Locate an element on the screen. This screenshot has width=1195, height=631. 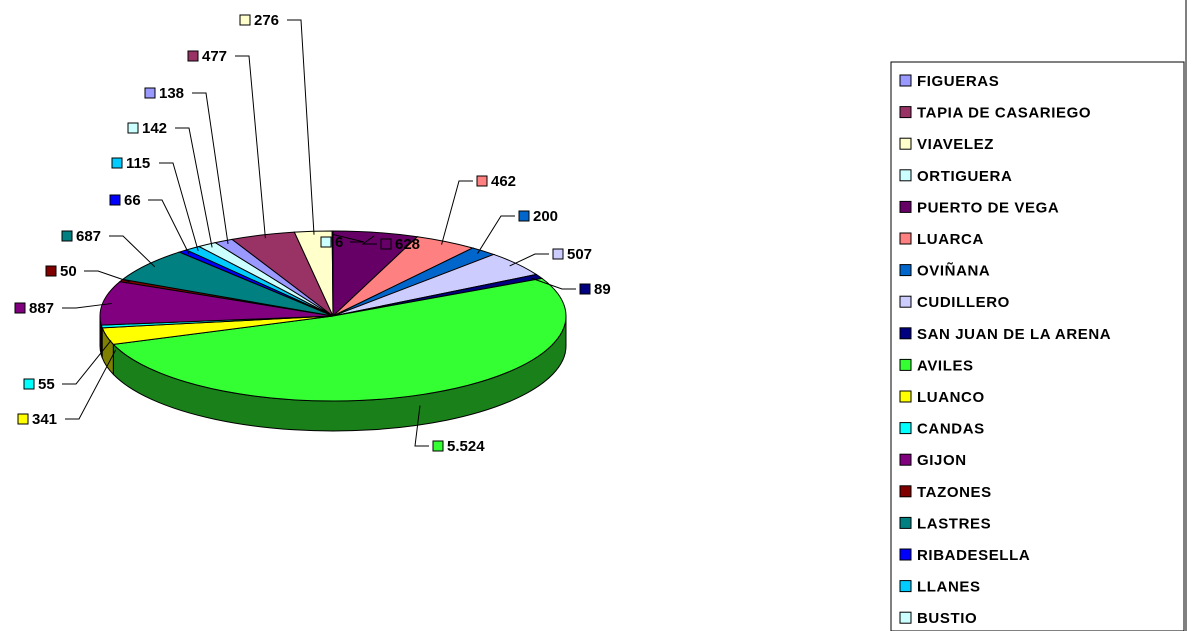
legend-label: CANDAS is located at coordinates (951, 429).